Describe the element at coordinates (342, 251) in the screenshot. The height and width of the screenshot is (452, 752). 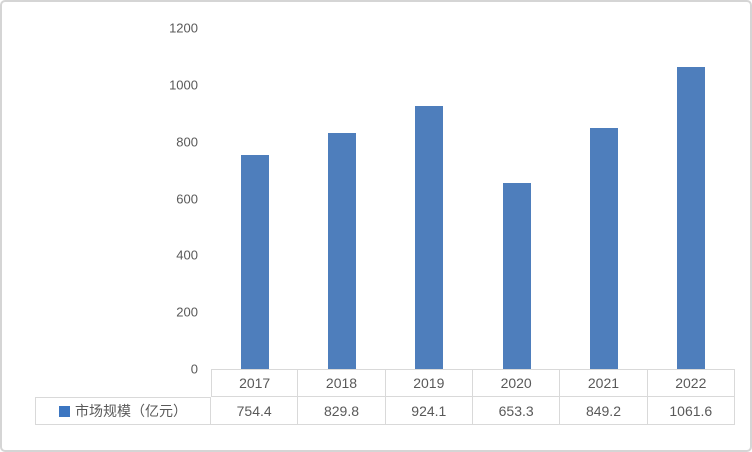
I see `bar-2018` at that location.